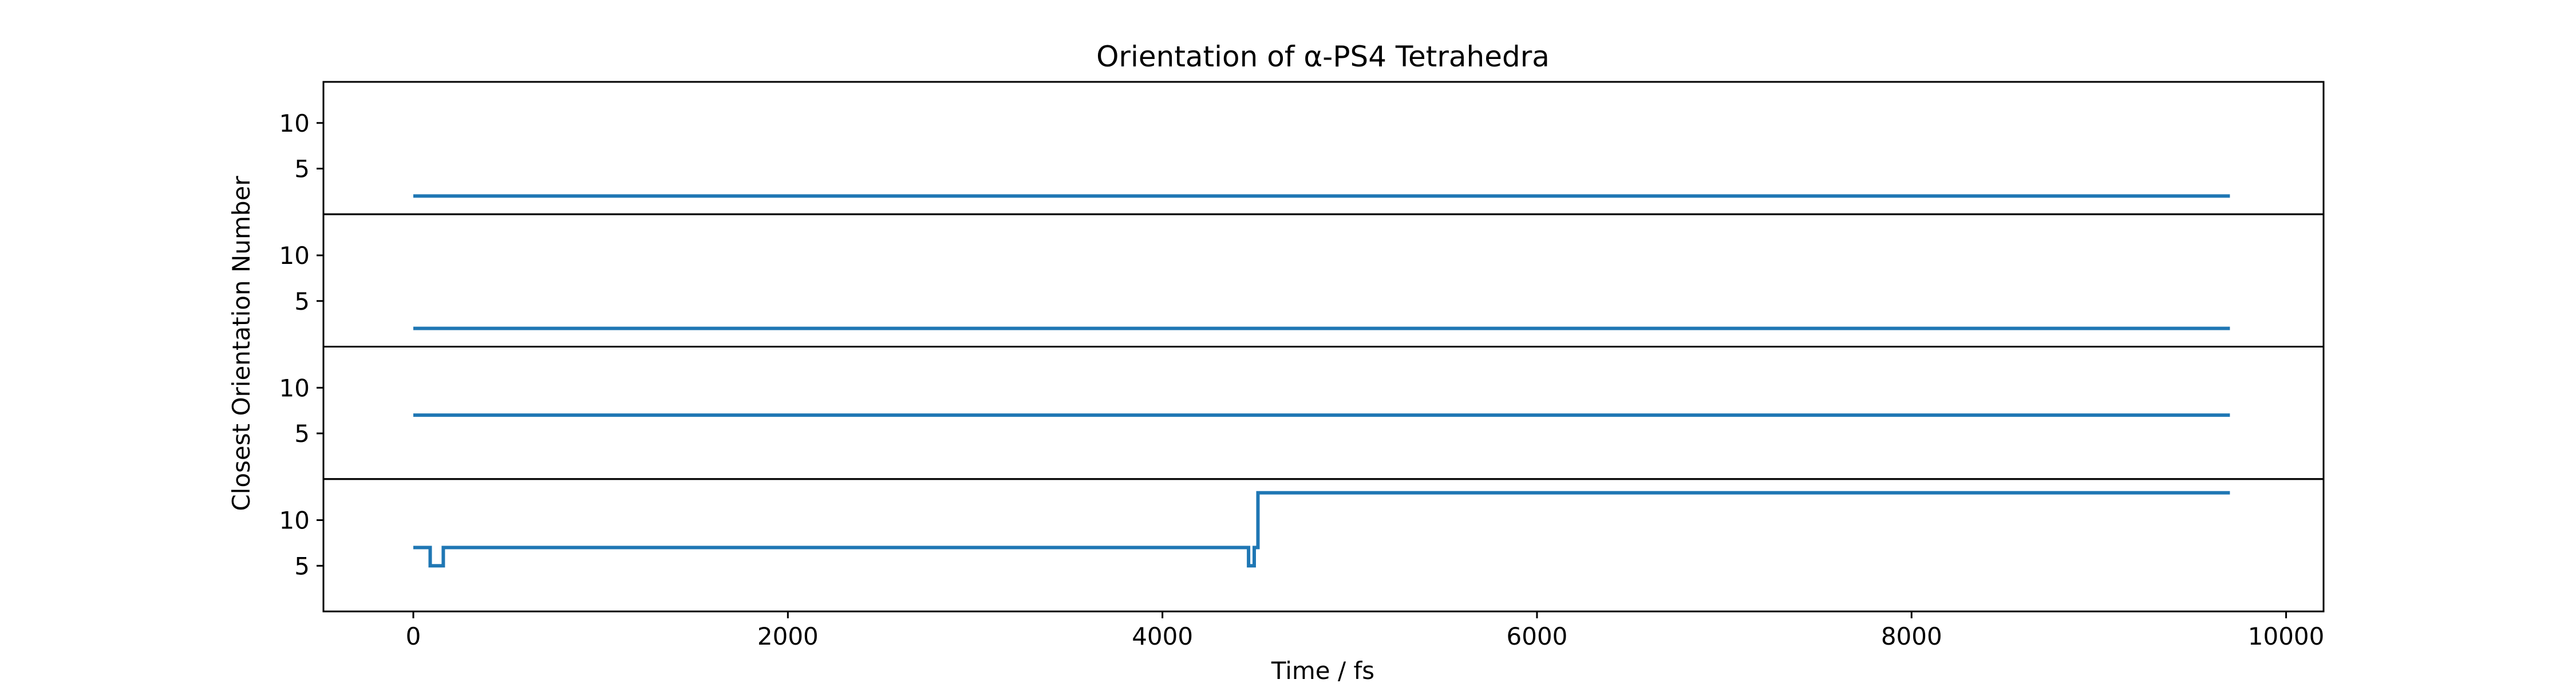  Describe the element at coordinates (1365, 630) in the screenshot. I see `x-axis: 0 2000 4000 6000 8000 10000` at that location.